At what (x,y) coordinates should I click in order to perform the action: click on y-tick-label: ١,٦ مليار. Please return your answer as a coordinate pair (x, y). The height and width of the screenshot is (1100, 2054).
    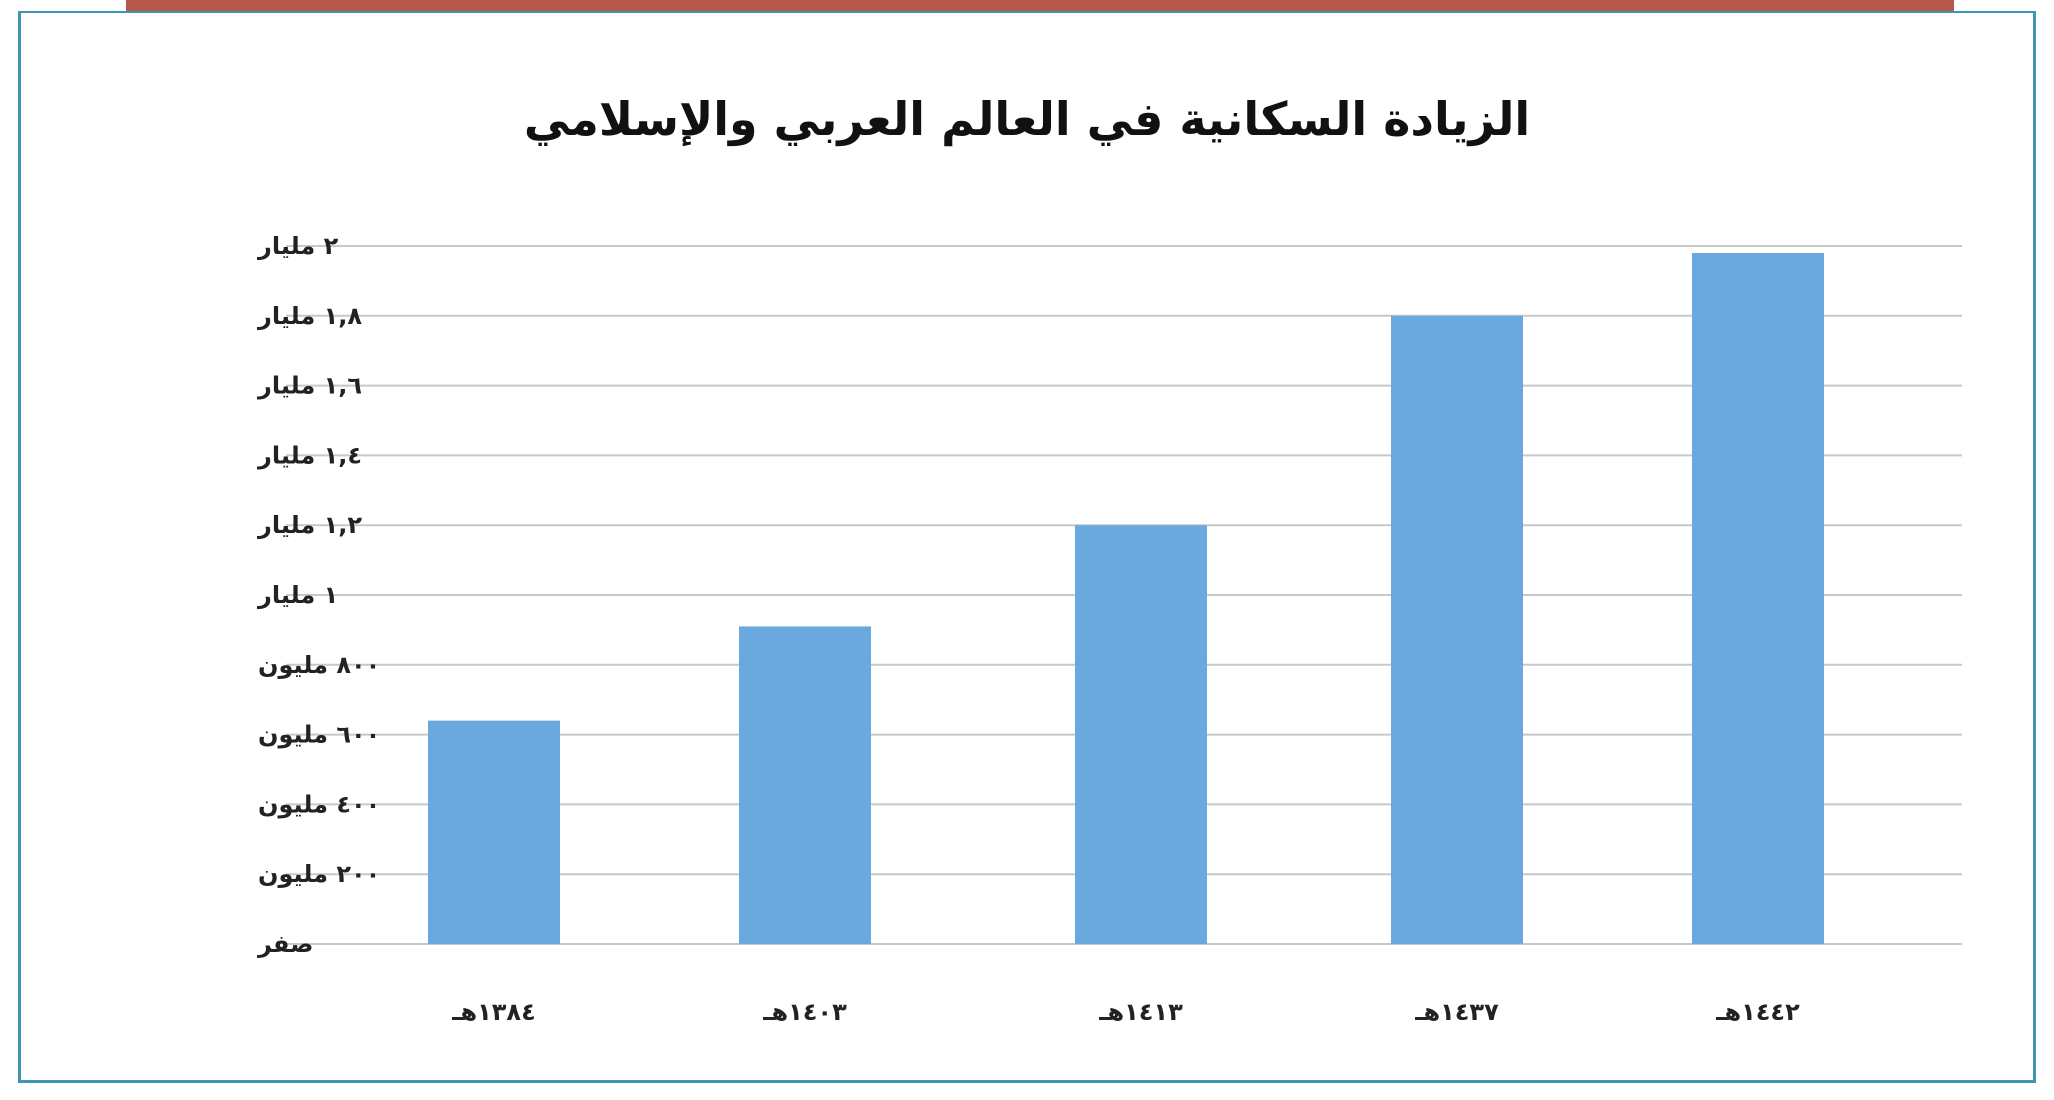
    Looking at the image, I should click on (309, 386).